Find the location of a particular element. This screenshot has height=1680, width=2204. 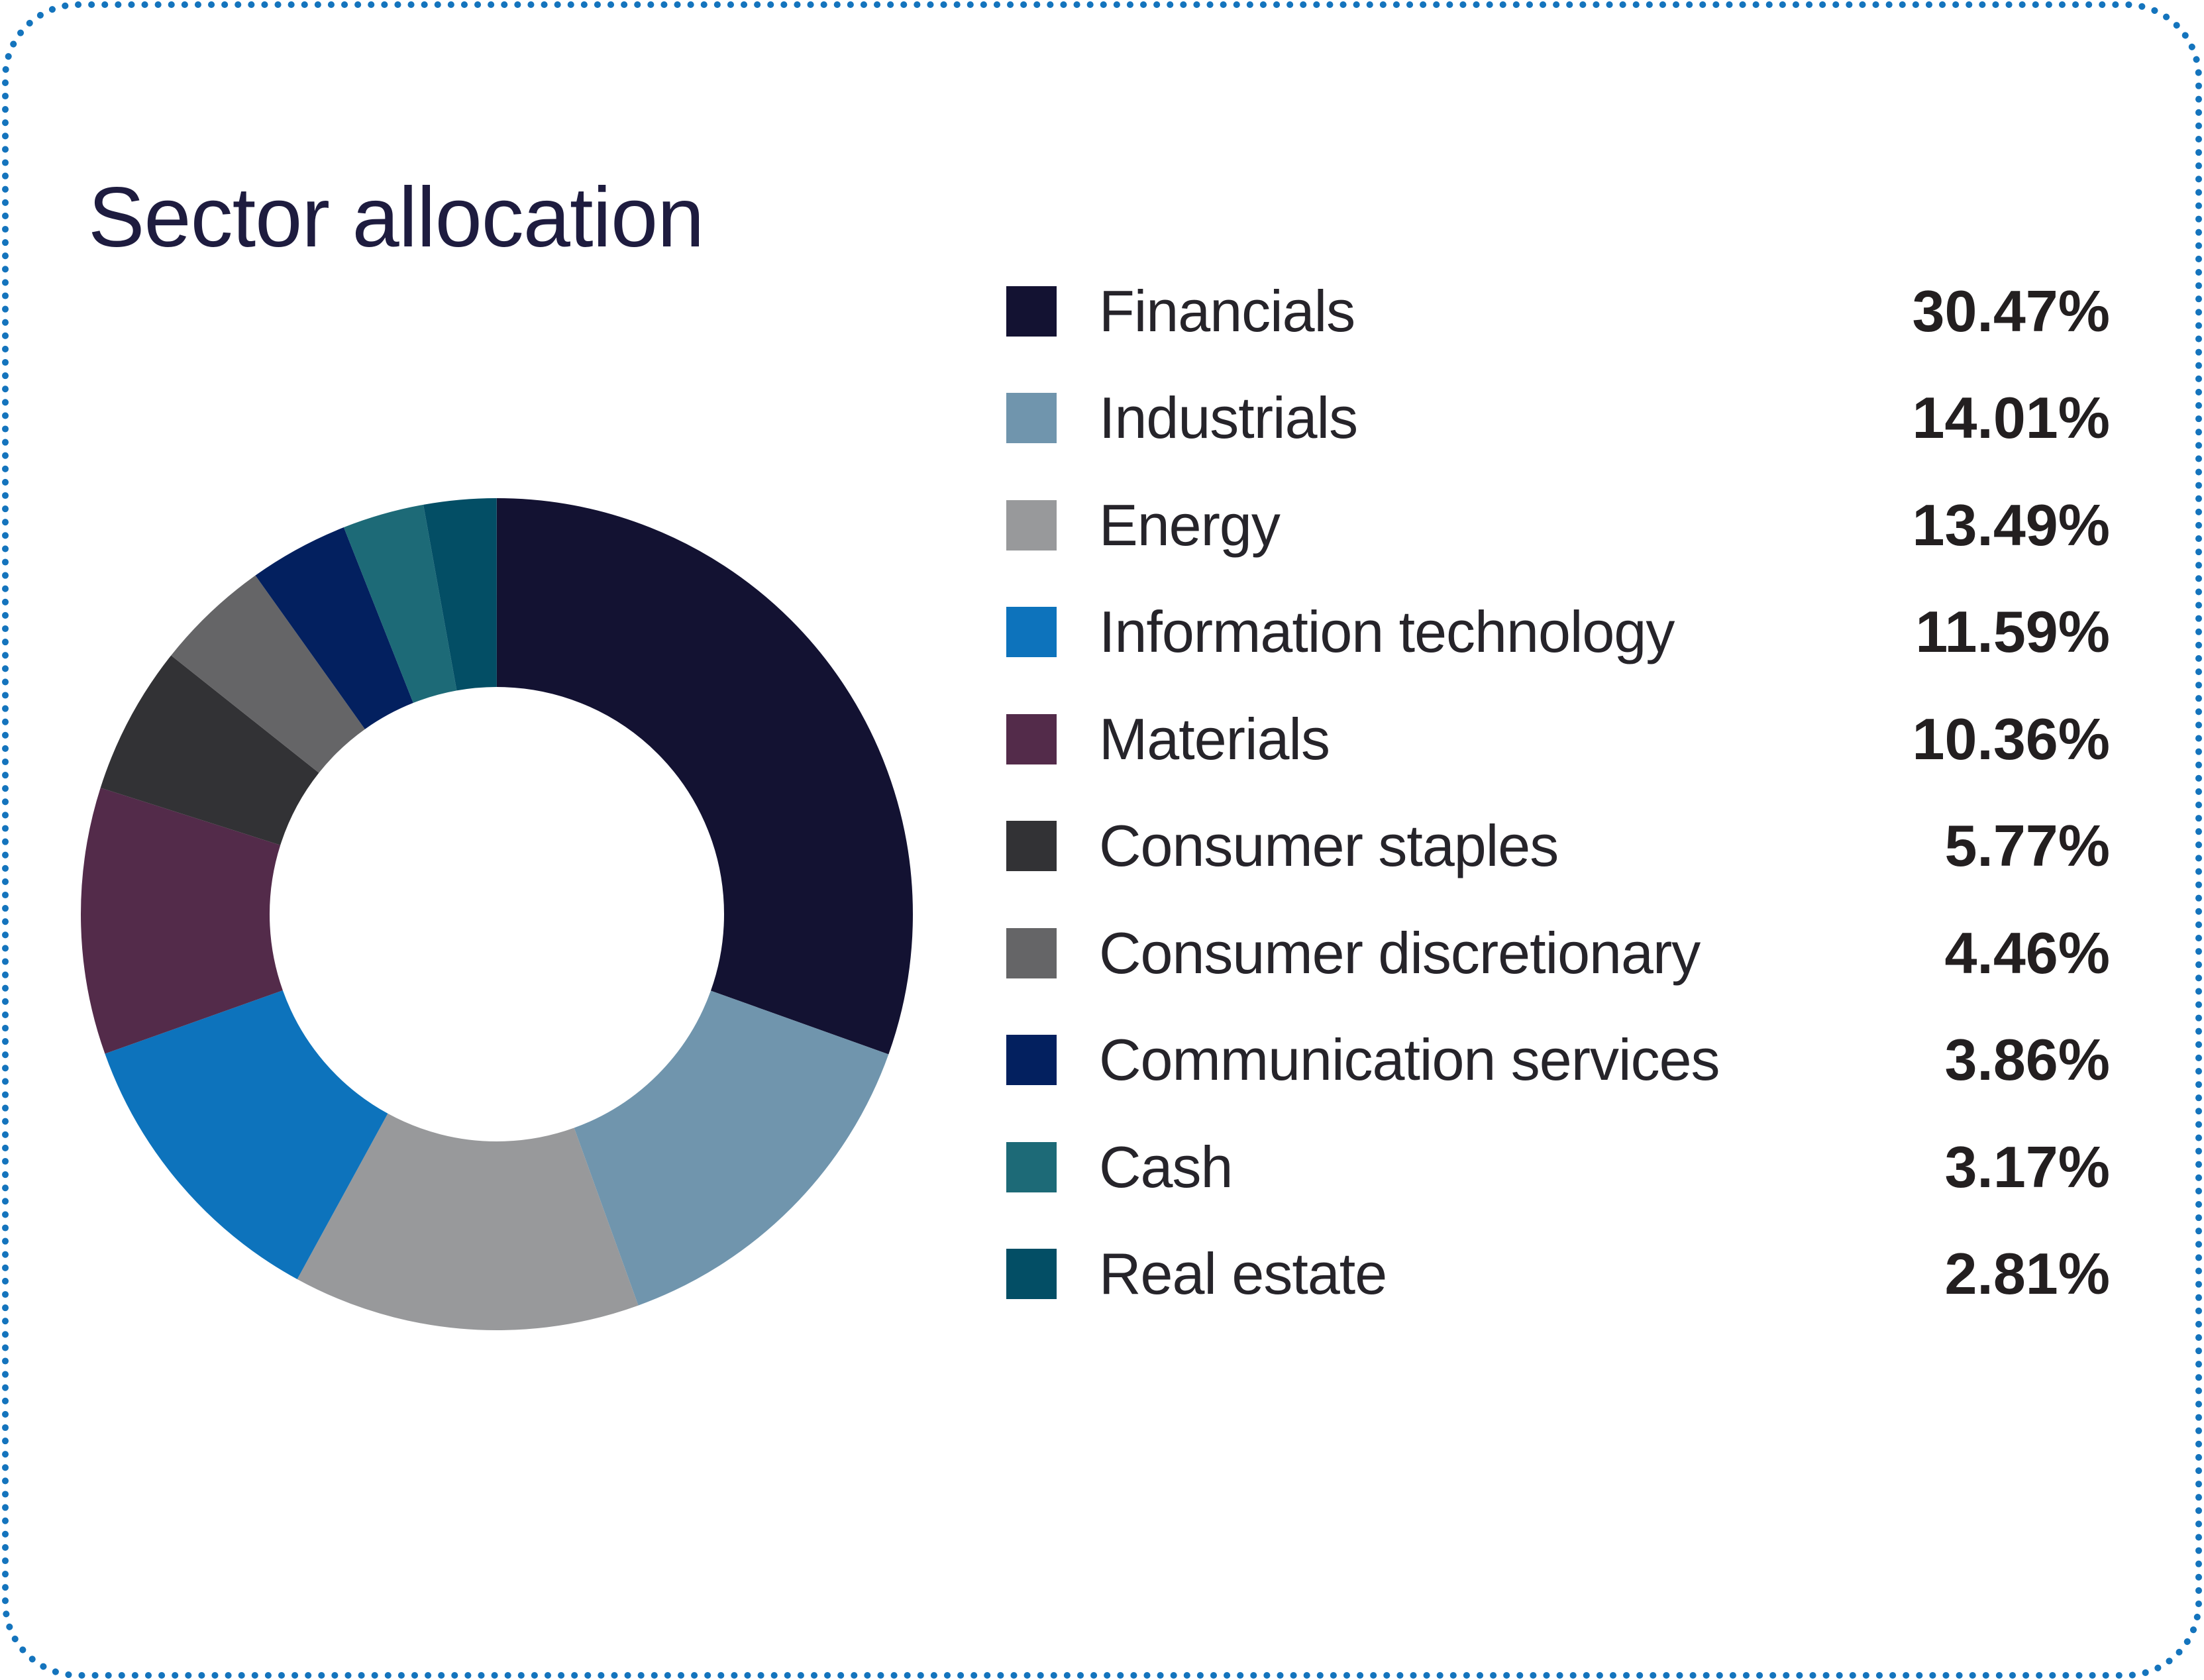

legend-value: 3.86% is located at coordinates (2027, 1060).